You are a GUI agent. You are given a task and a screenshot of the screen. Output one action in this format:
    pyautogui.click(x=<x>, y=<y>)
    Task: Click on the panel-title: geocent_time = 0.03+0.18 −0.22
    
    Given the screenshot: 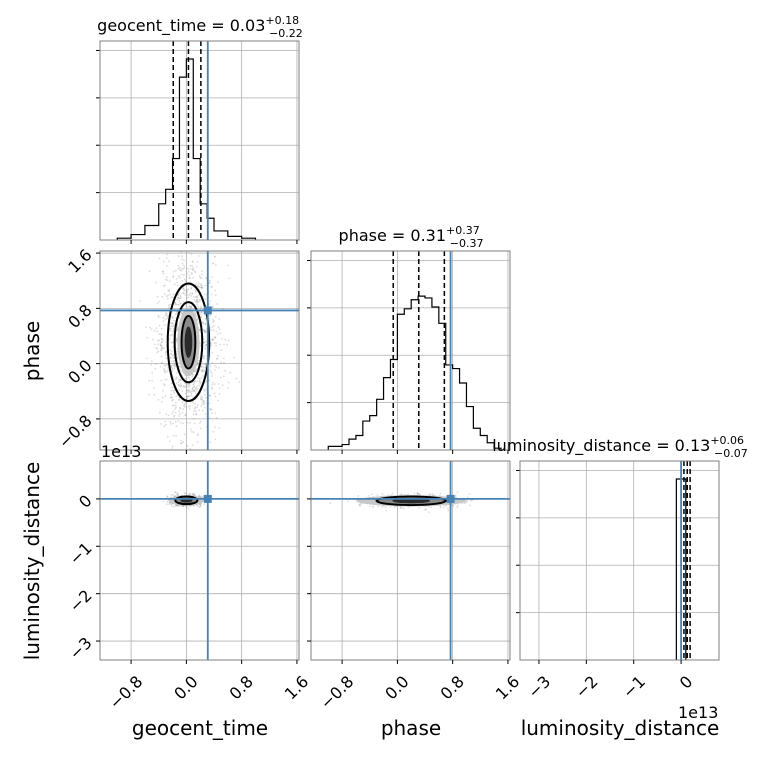 What is the action you would take?
    pyautogui.click(x=200, y=27)
    